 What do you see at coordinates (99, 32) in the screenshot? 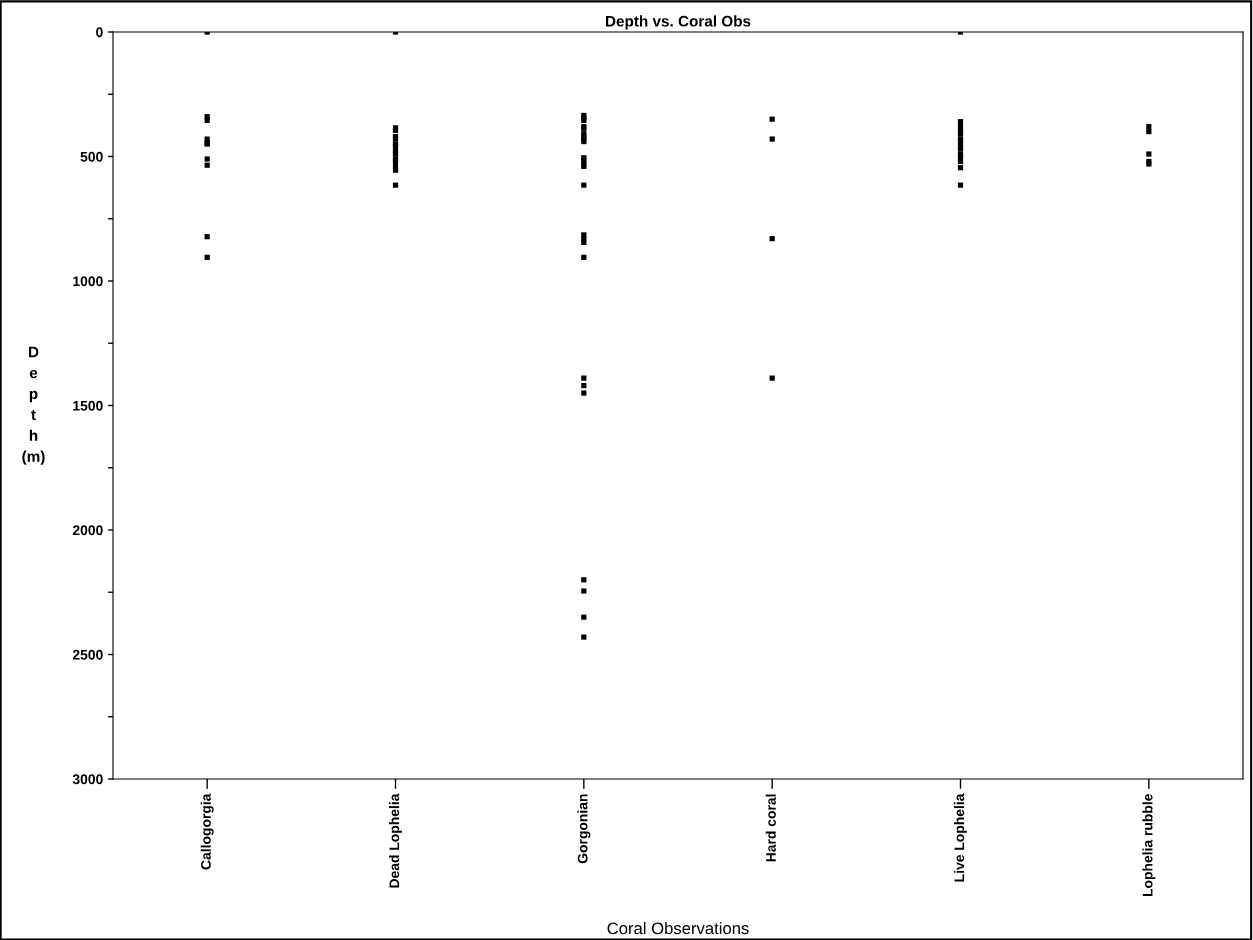
I see `y-tick-label: 0` at bounding box center [99, 32].